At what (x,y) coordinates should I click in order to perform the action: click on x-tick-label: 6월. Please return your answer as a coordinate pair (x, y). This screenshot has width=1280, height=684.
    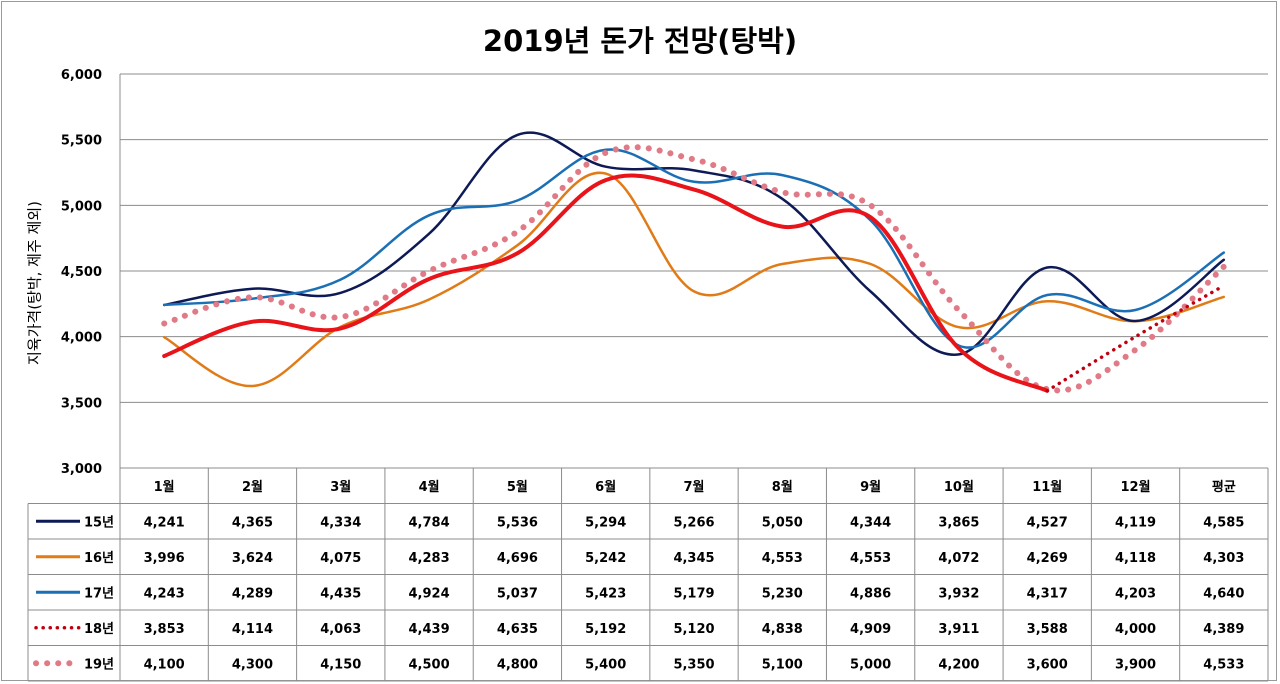
    Looking at the image, I should click on (605, 487).